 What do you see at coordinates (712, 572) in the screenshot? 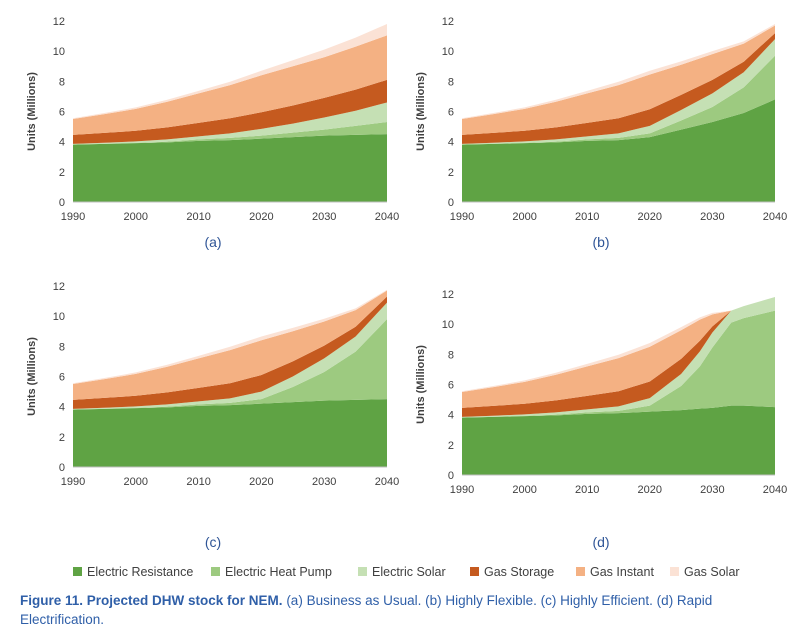
I see `legend-label-gas-solar: Gas Solar` at bounding box center [712, 572].